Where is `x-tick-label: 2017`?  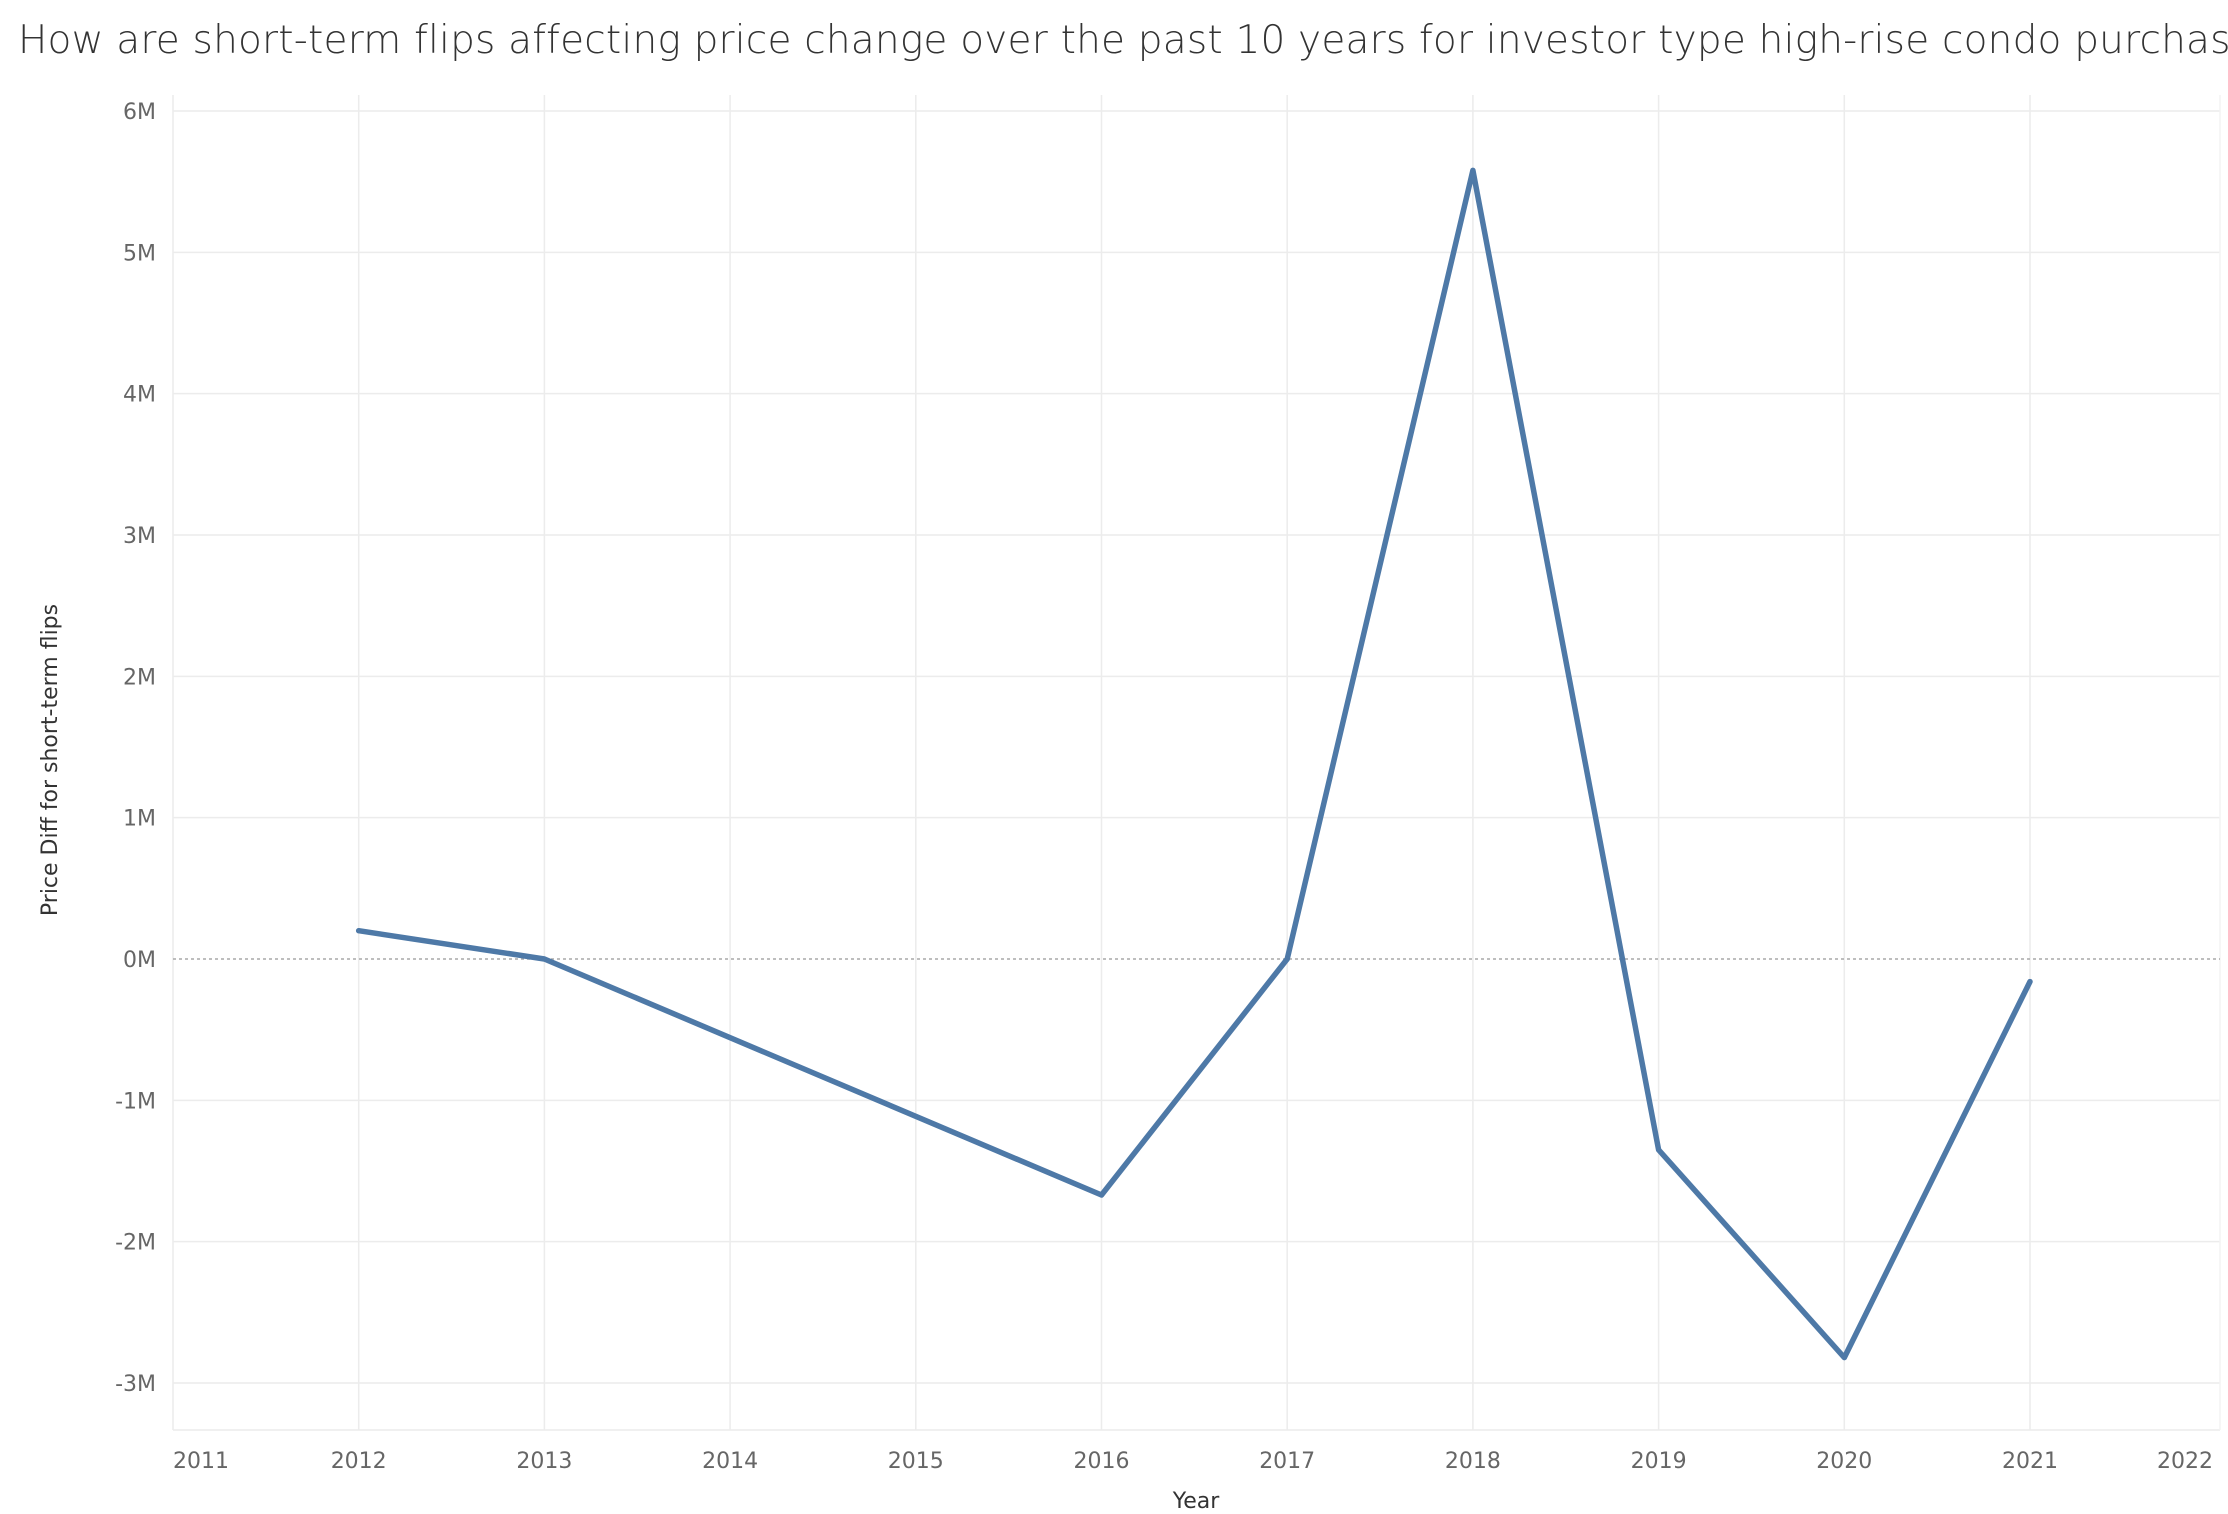
x-tick-label: 2017 is located at coordinates (1287, 1461).